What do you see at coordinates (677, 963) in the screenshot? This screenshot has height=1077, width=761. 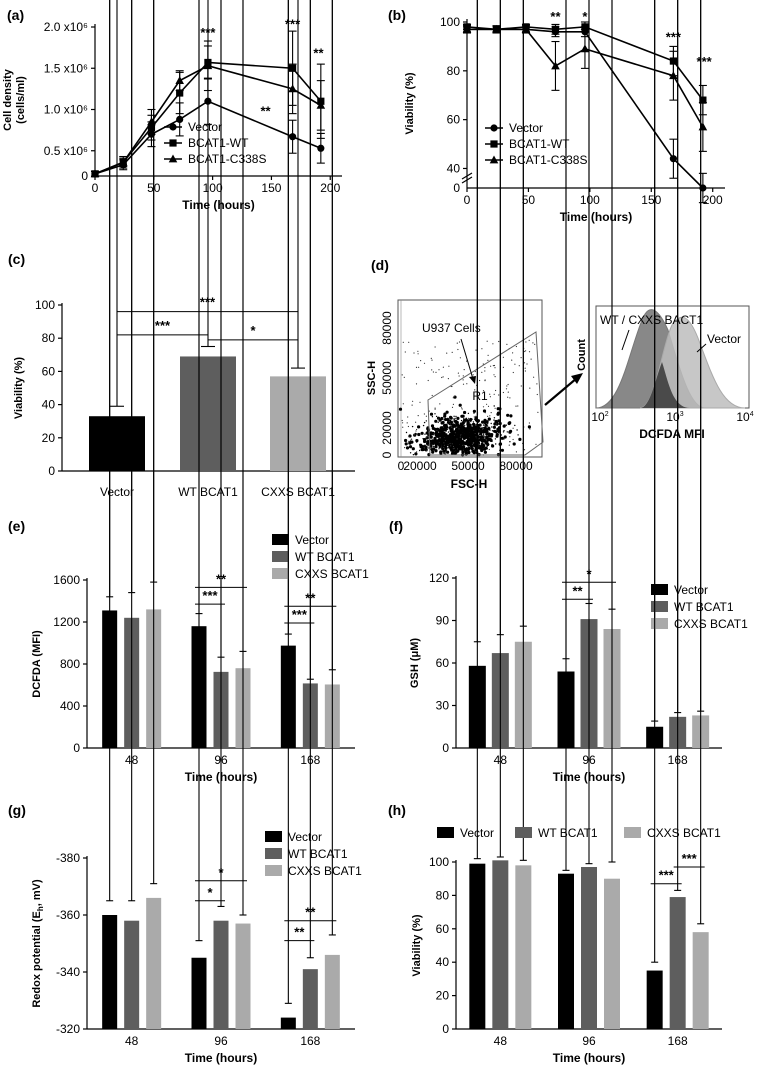 I see `bar` at bounding box center [677, 963].